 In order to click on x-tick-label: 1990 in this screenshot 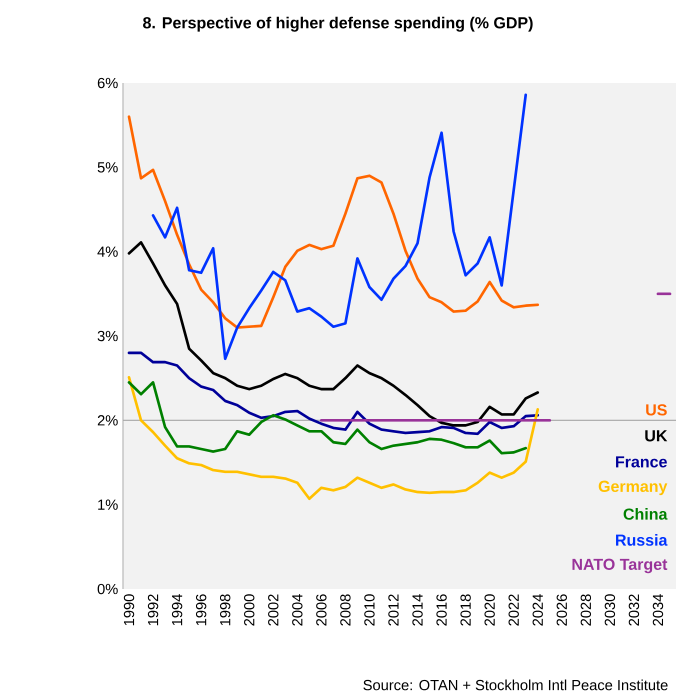, I will do `click(129, 610)`.